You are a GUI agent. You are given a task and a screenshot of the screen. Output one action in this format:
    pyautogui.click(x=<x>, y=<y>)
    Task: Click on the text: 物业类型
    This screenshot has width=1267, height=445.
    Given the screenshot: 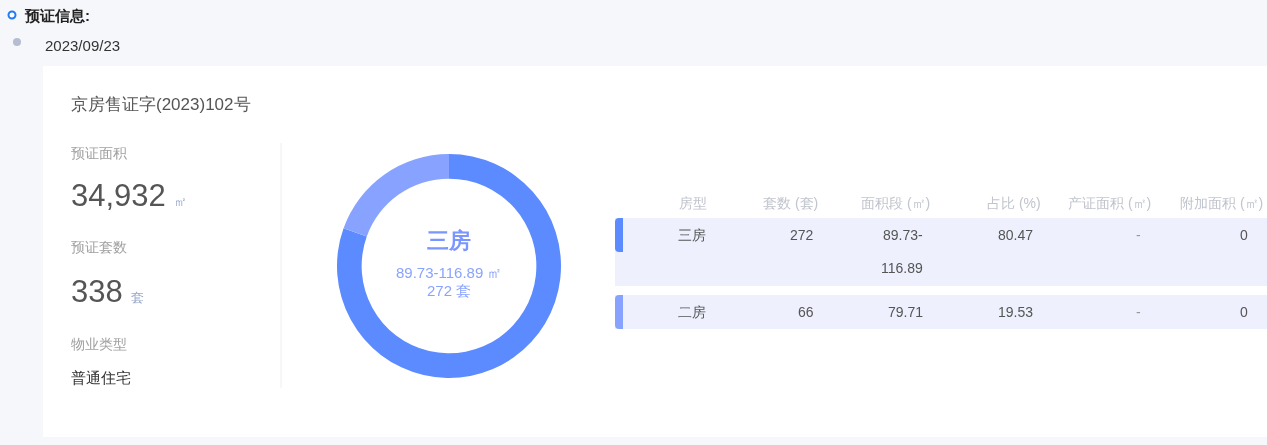 What is the action you would take?
    pyautogui.click(x=99, y=344)
    